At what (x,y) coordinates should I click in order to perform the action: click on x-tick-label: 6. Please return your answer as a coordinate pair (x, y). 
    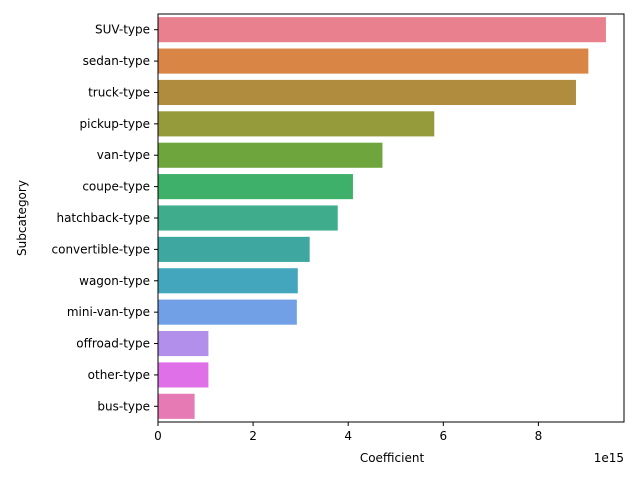
    Looking at the image, I should click on (443, 436).